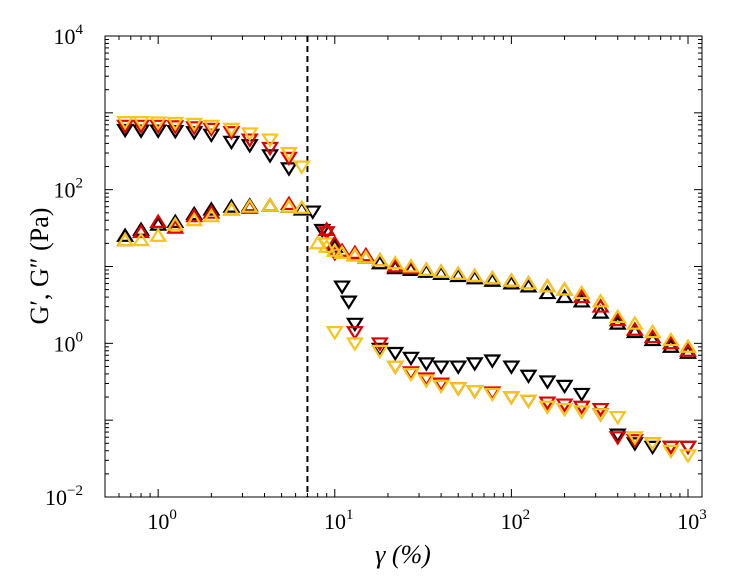 The height and width of the screenshot is (579, 747). I want to click on y-tick-label: 10⁰, so click(69, 342).